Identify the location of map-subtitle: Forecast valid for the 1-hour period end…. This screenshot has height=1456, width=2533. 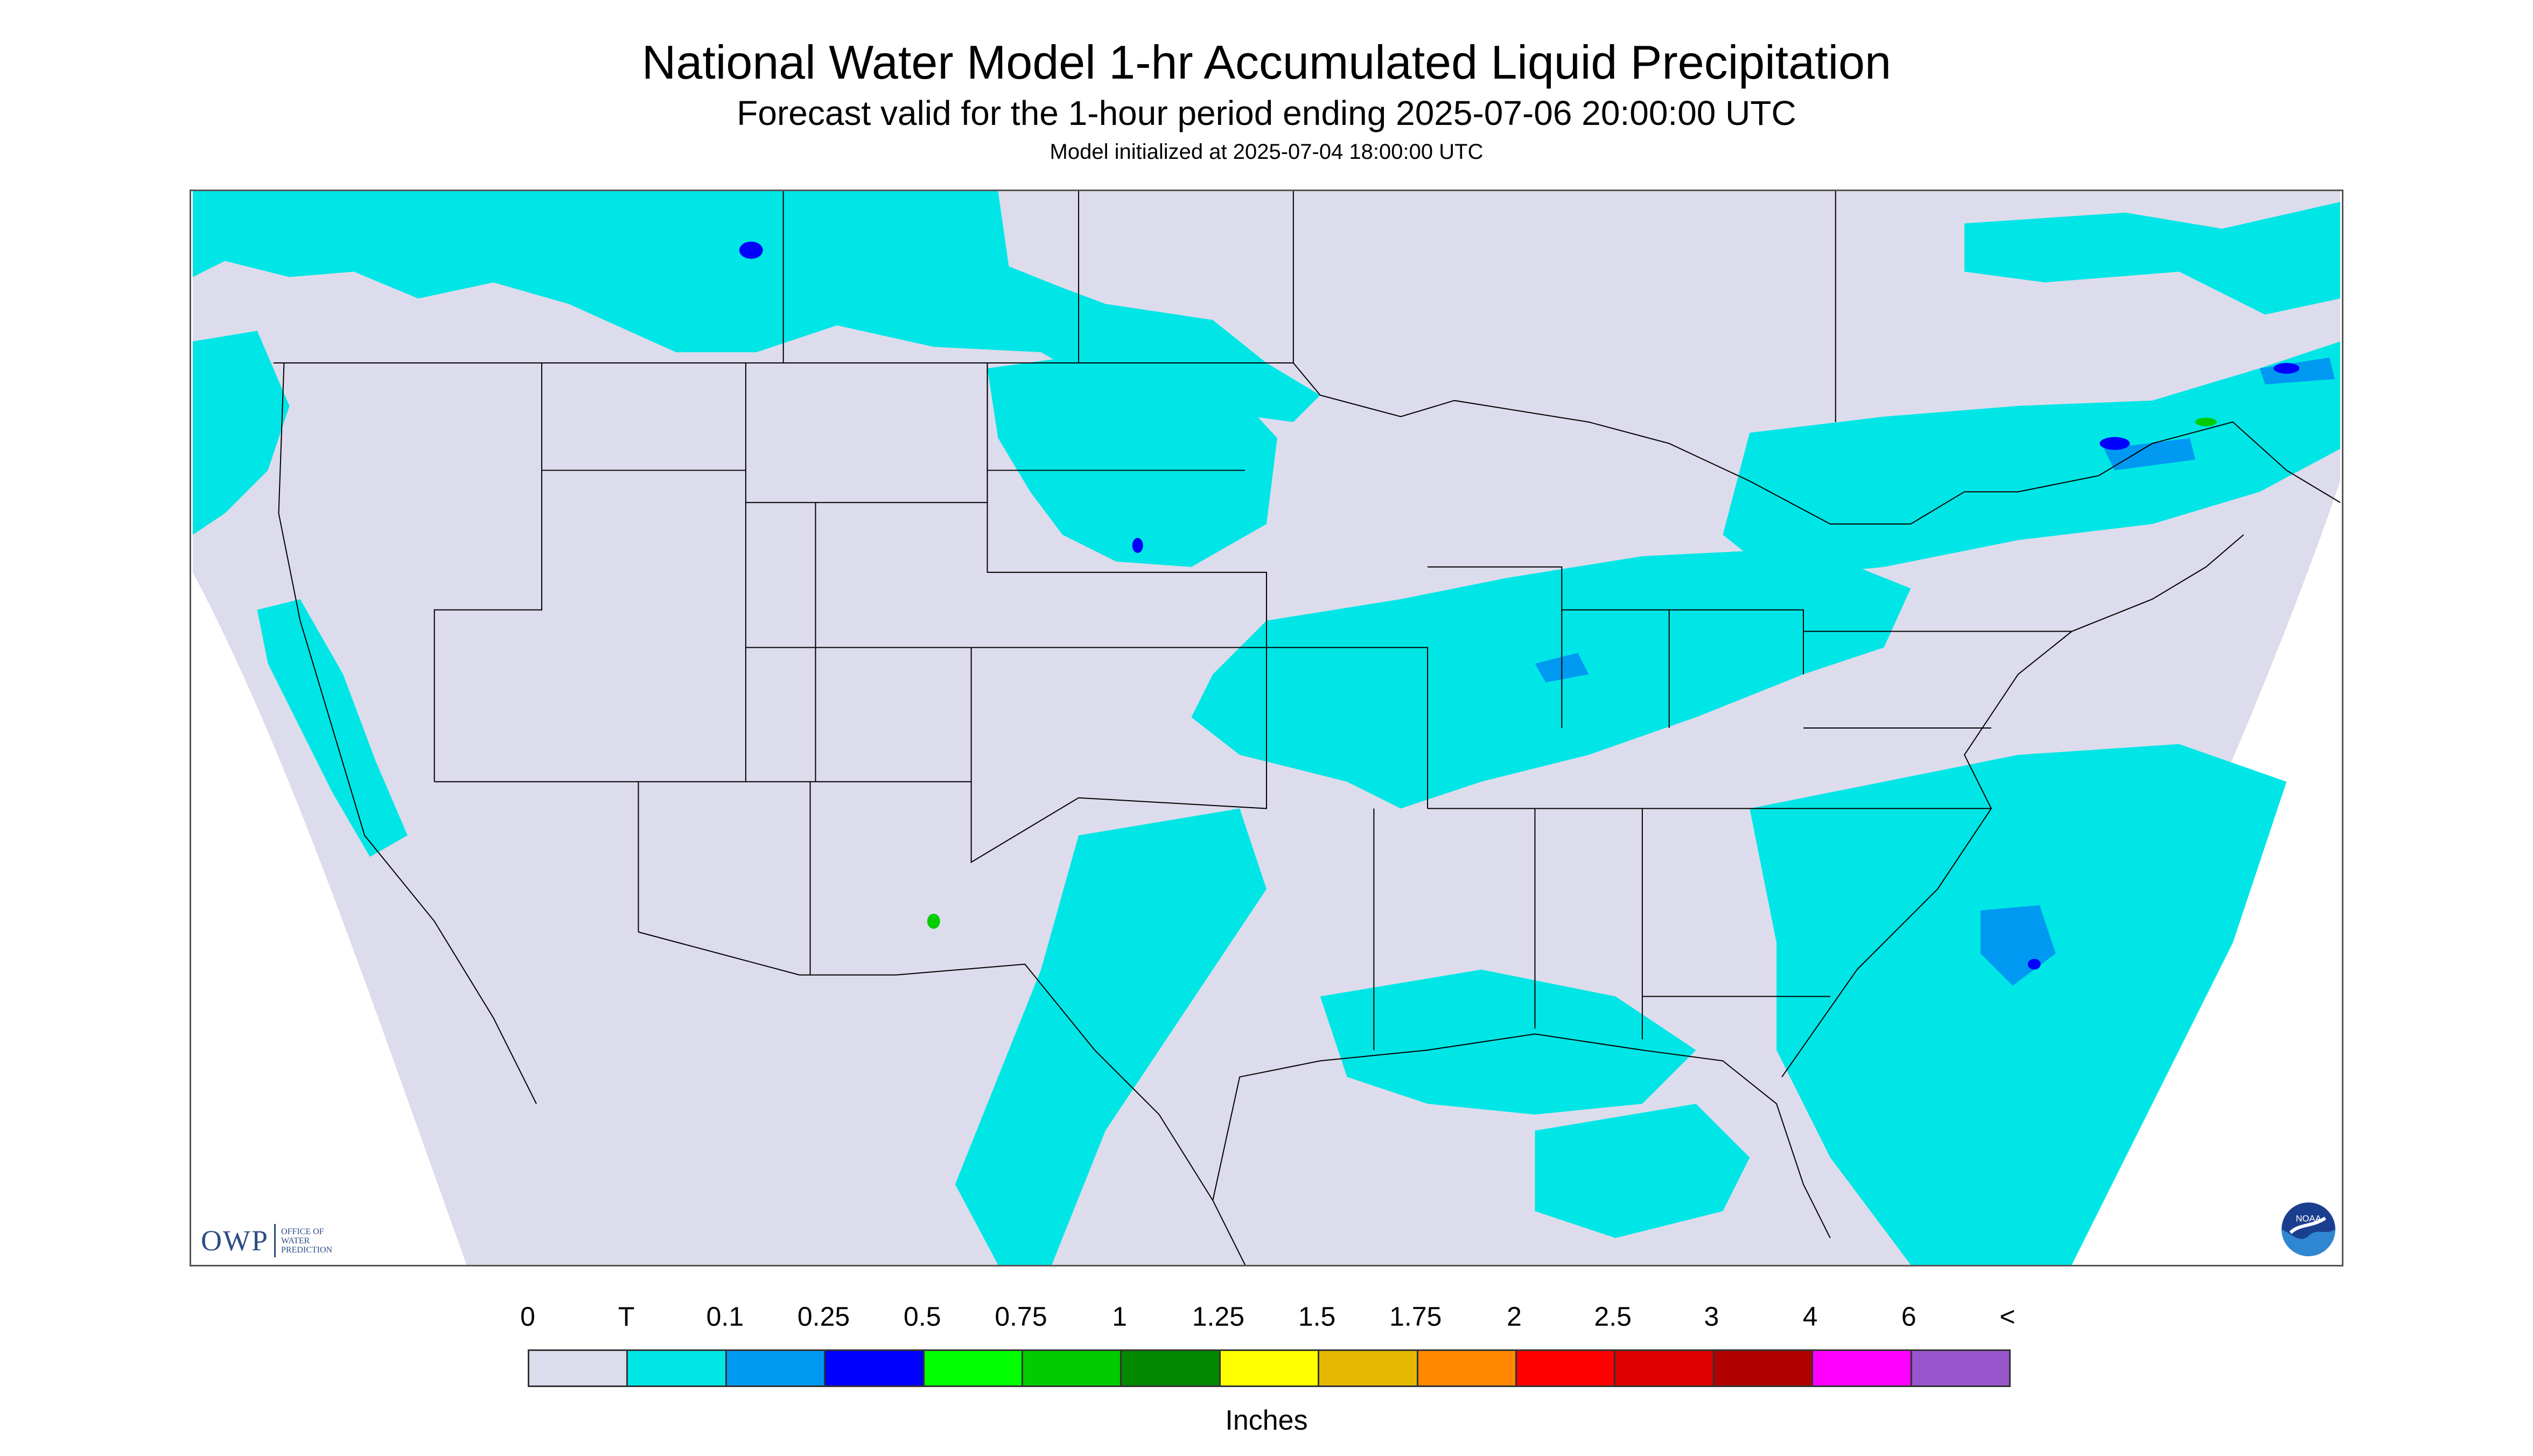
(1266, 113).